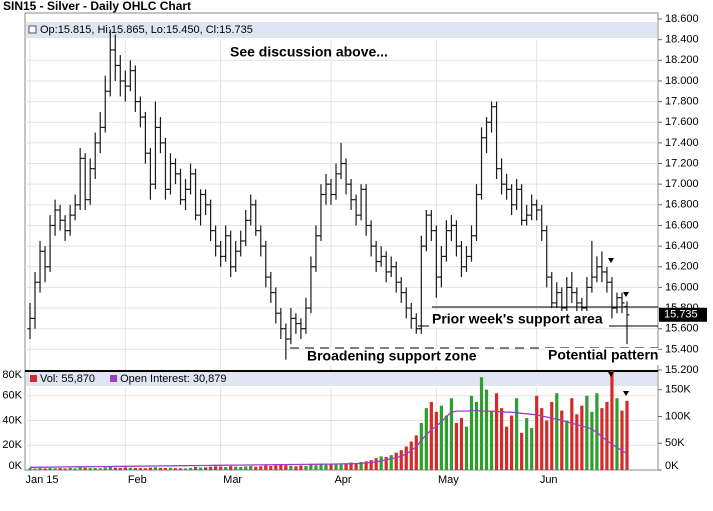 The width and height of the screenshot is (713, 511). Describe the element at coordinates (682, 225) in the screenshot. I see `y-tick-label: 16.600` at that location.